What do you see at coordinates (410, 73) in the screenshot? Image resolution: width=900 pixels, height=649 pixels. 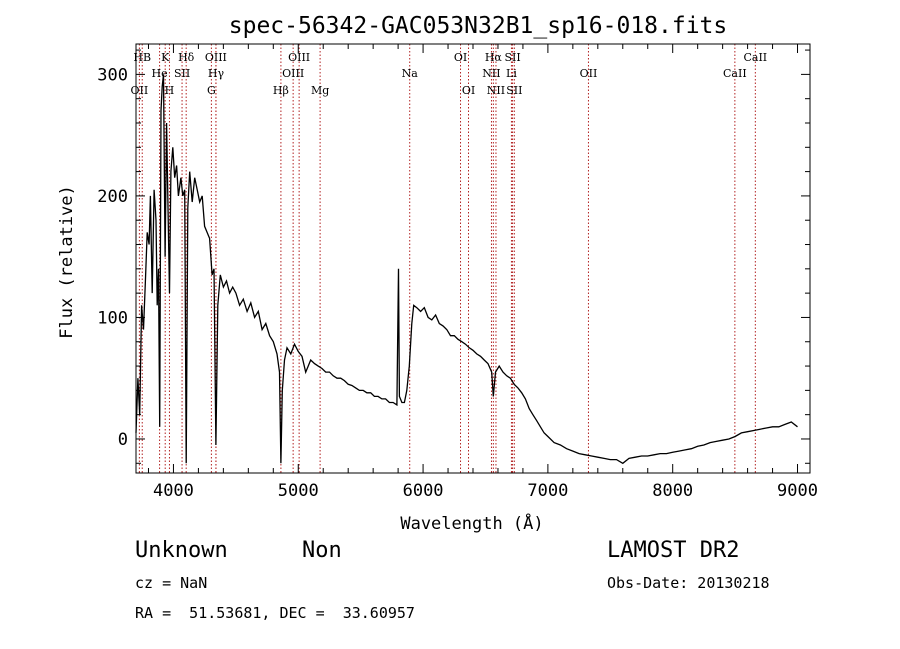 I see `spectral-line-label: Na` at bounding box center [410, 73].